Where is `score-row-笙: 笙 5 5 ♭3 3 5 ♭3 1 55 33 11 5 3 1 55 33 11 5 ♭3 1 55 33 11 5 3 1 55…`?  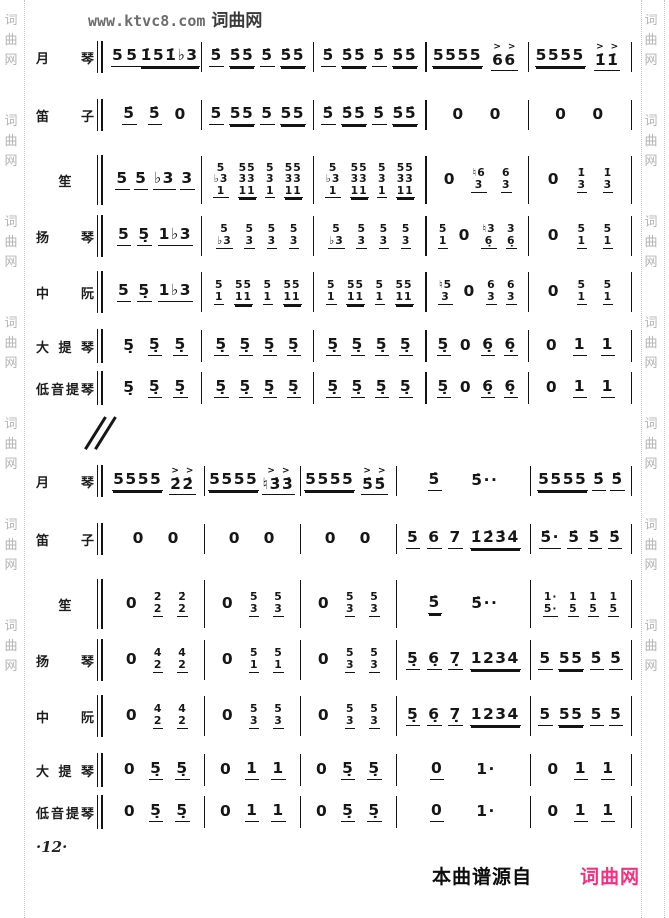 score-row-笙: 笙 5 5 ♭3 3 5 ♭3 1 55 33 11 5 3 1 55 33 11 5 ♭3 1 55 33 11 5 3 1 55… is located at coordinates (334, 180).